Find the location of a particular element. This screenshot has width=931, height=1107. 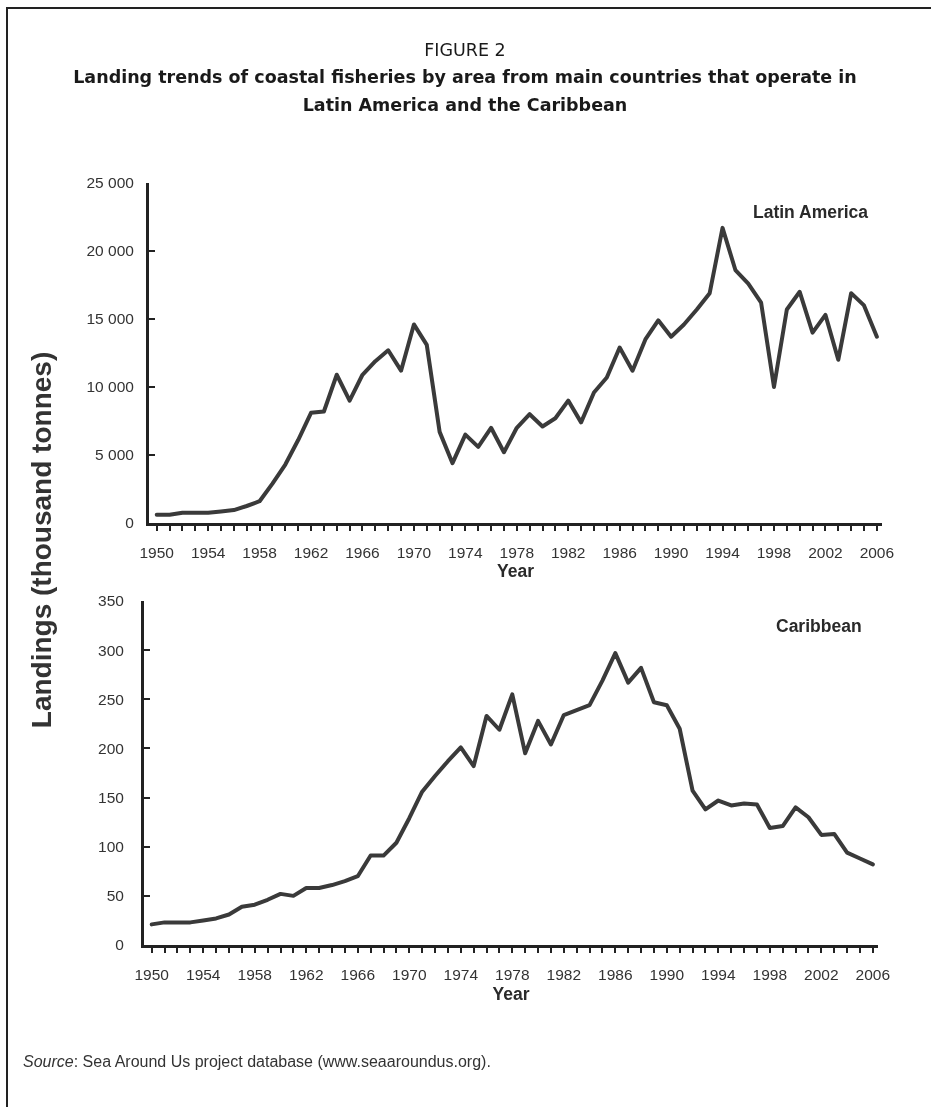

y-tick-label: 150 is located at coordinates (111, 797).